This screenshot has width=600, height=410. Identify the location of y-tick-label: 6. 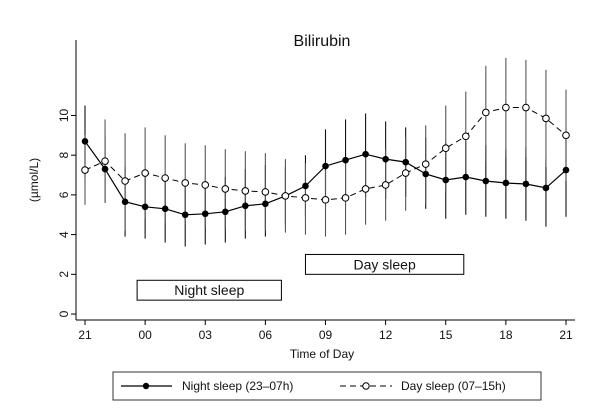
(64, 194).